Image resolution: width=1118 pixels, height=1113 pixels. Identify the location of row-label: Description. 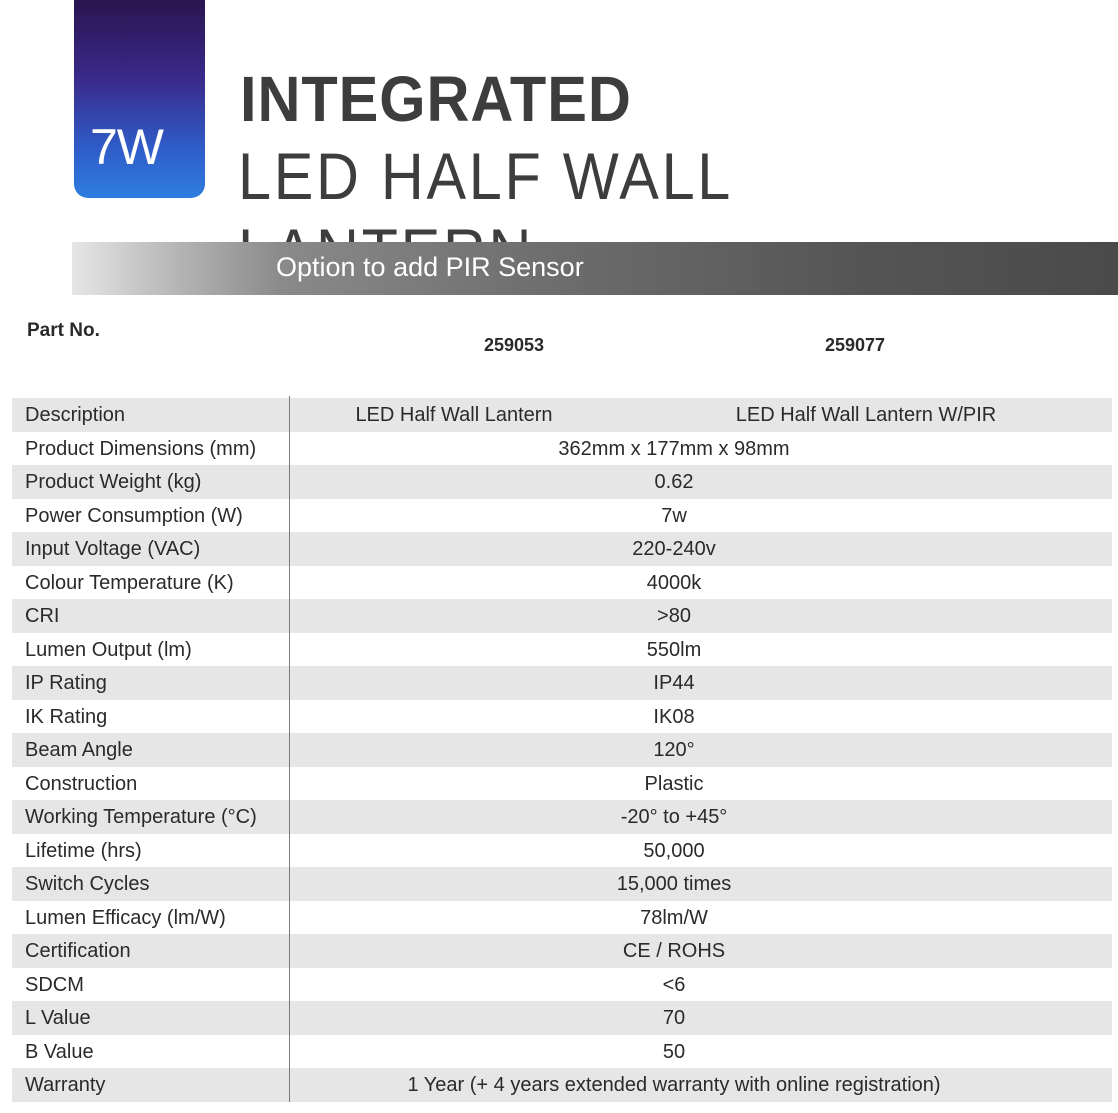
(75, 415).